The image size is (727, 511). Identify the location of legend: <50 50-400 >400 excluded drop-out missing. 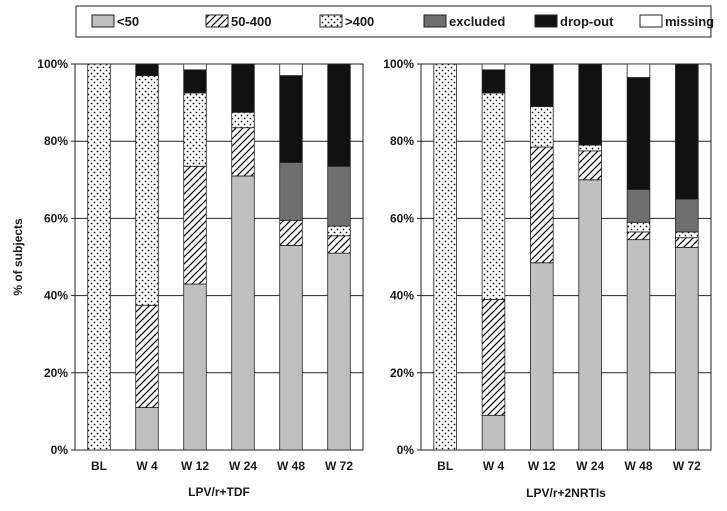
(394, 21).